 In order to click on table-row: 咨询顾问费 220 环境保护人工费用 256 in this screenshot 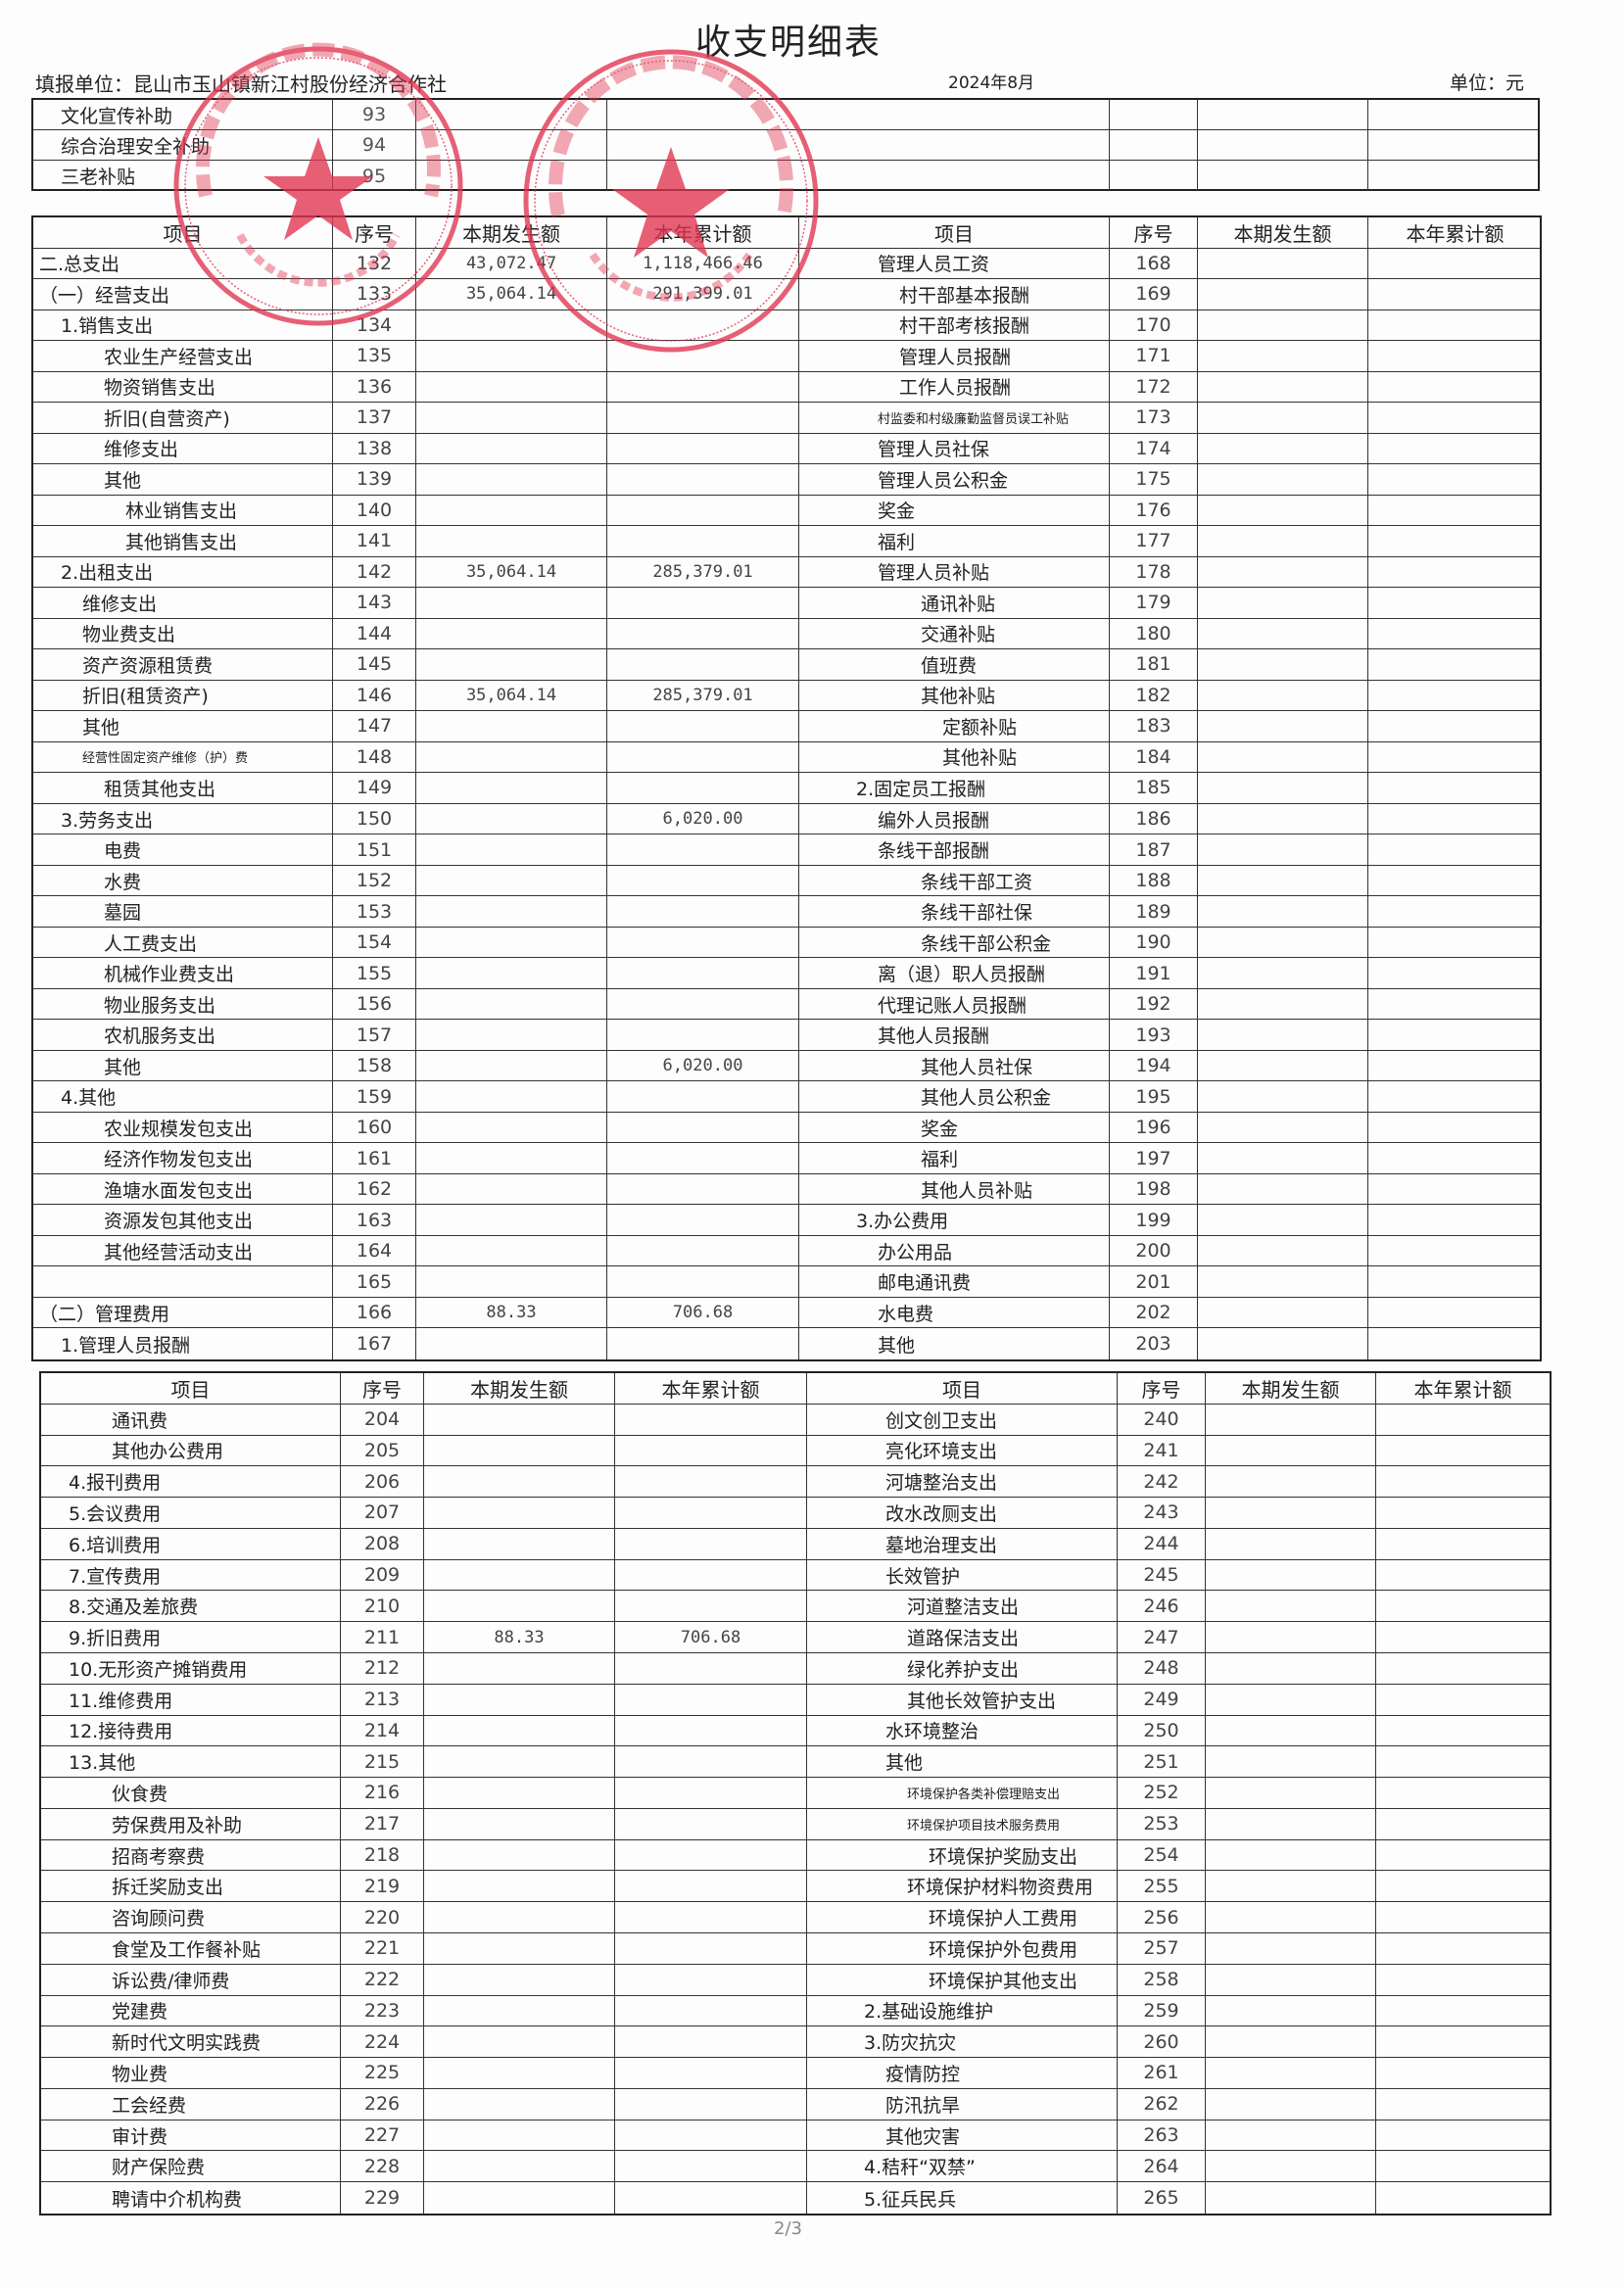, I will do `click(795, 1917)`.